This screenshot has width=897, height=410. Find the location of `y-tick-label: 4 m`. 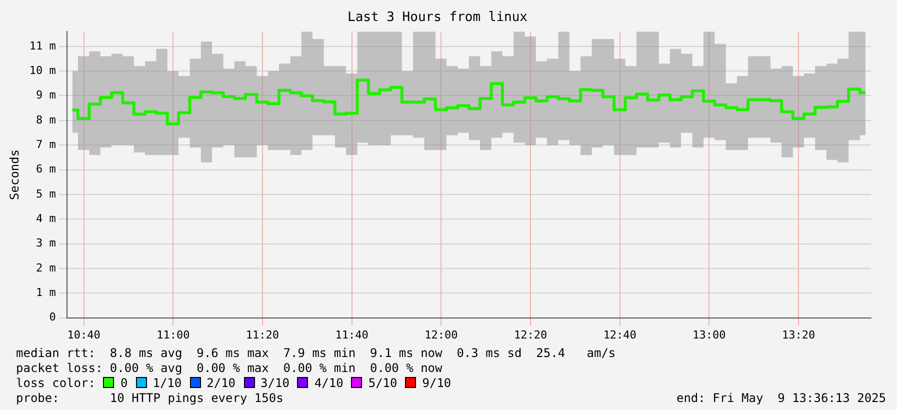

y-tick-label: 4 m is located at coordinates (46, 218).